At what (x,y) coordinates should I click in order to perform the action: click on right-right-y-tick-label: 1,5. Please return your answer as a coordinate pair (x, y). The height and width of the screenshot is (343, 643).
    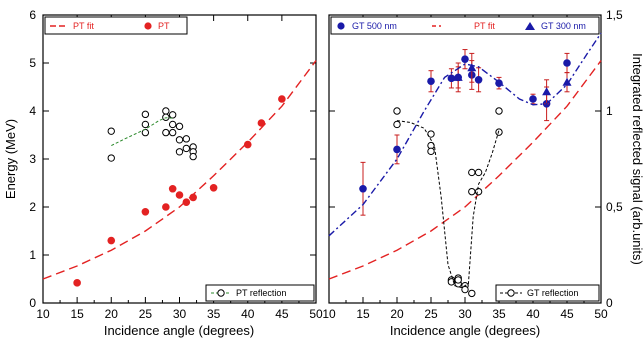
    Looking at the image, I should click on (614, 15).